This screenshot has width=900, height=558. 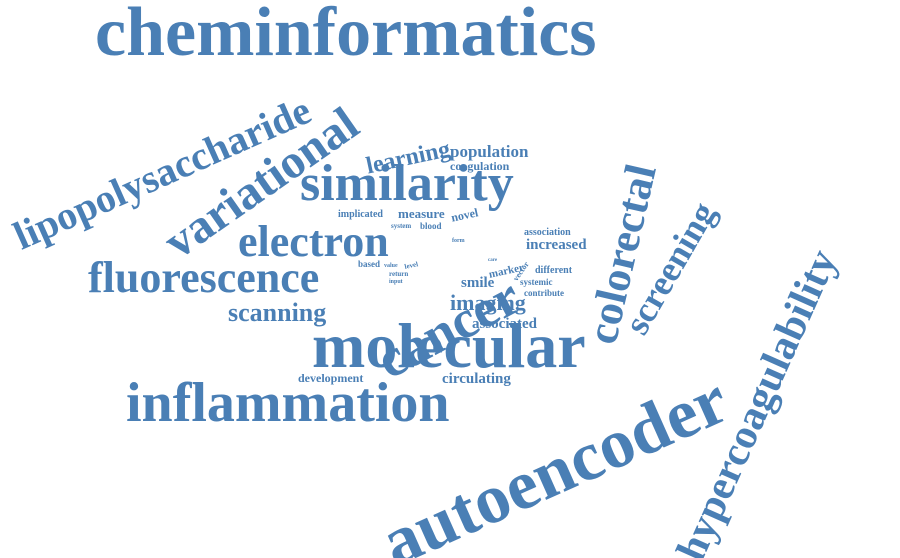 What do you see at coordinates (536, 282) in the screenshot?
I see `word-systemic: systemic` at bounding box center [536, 282].